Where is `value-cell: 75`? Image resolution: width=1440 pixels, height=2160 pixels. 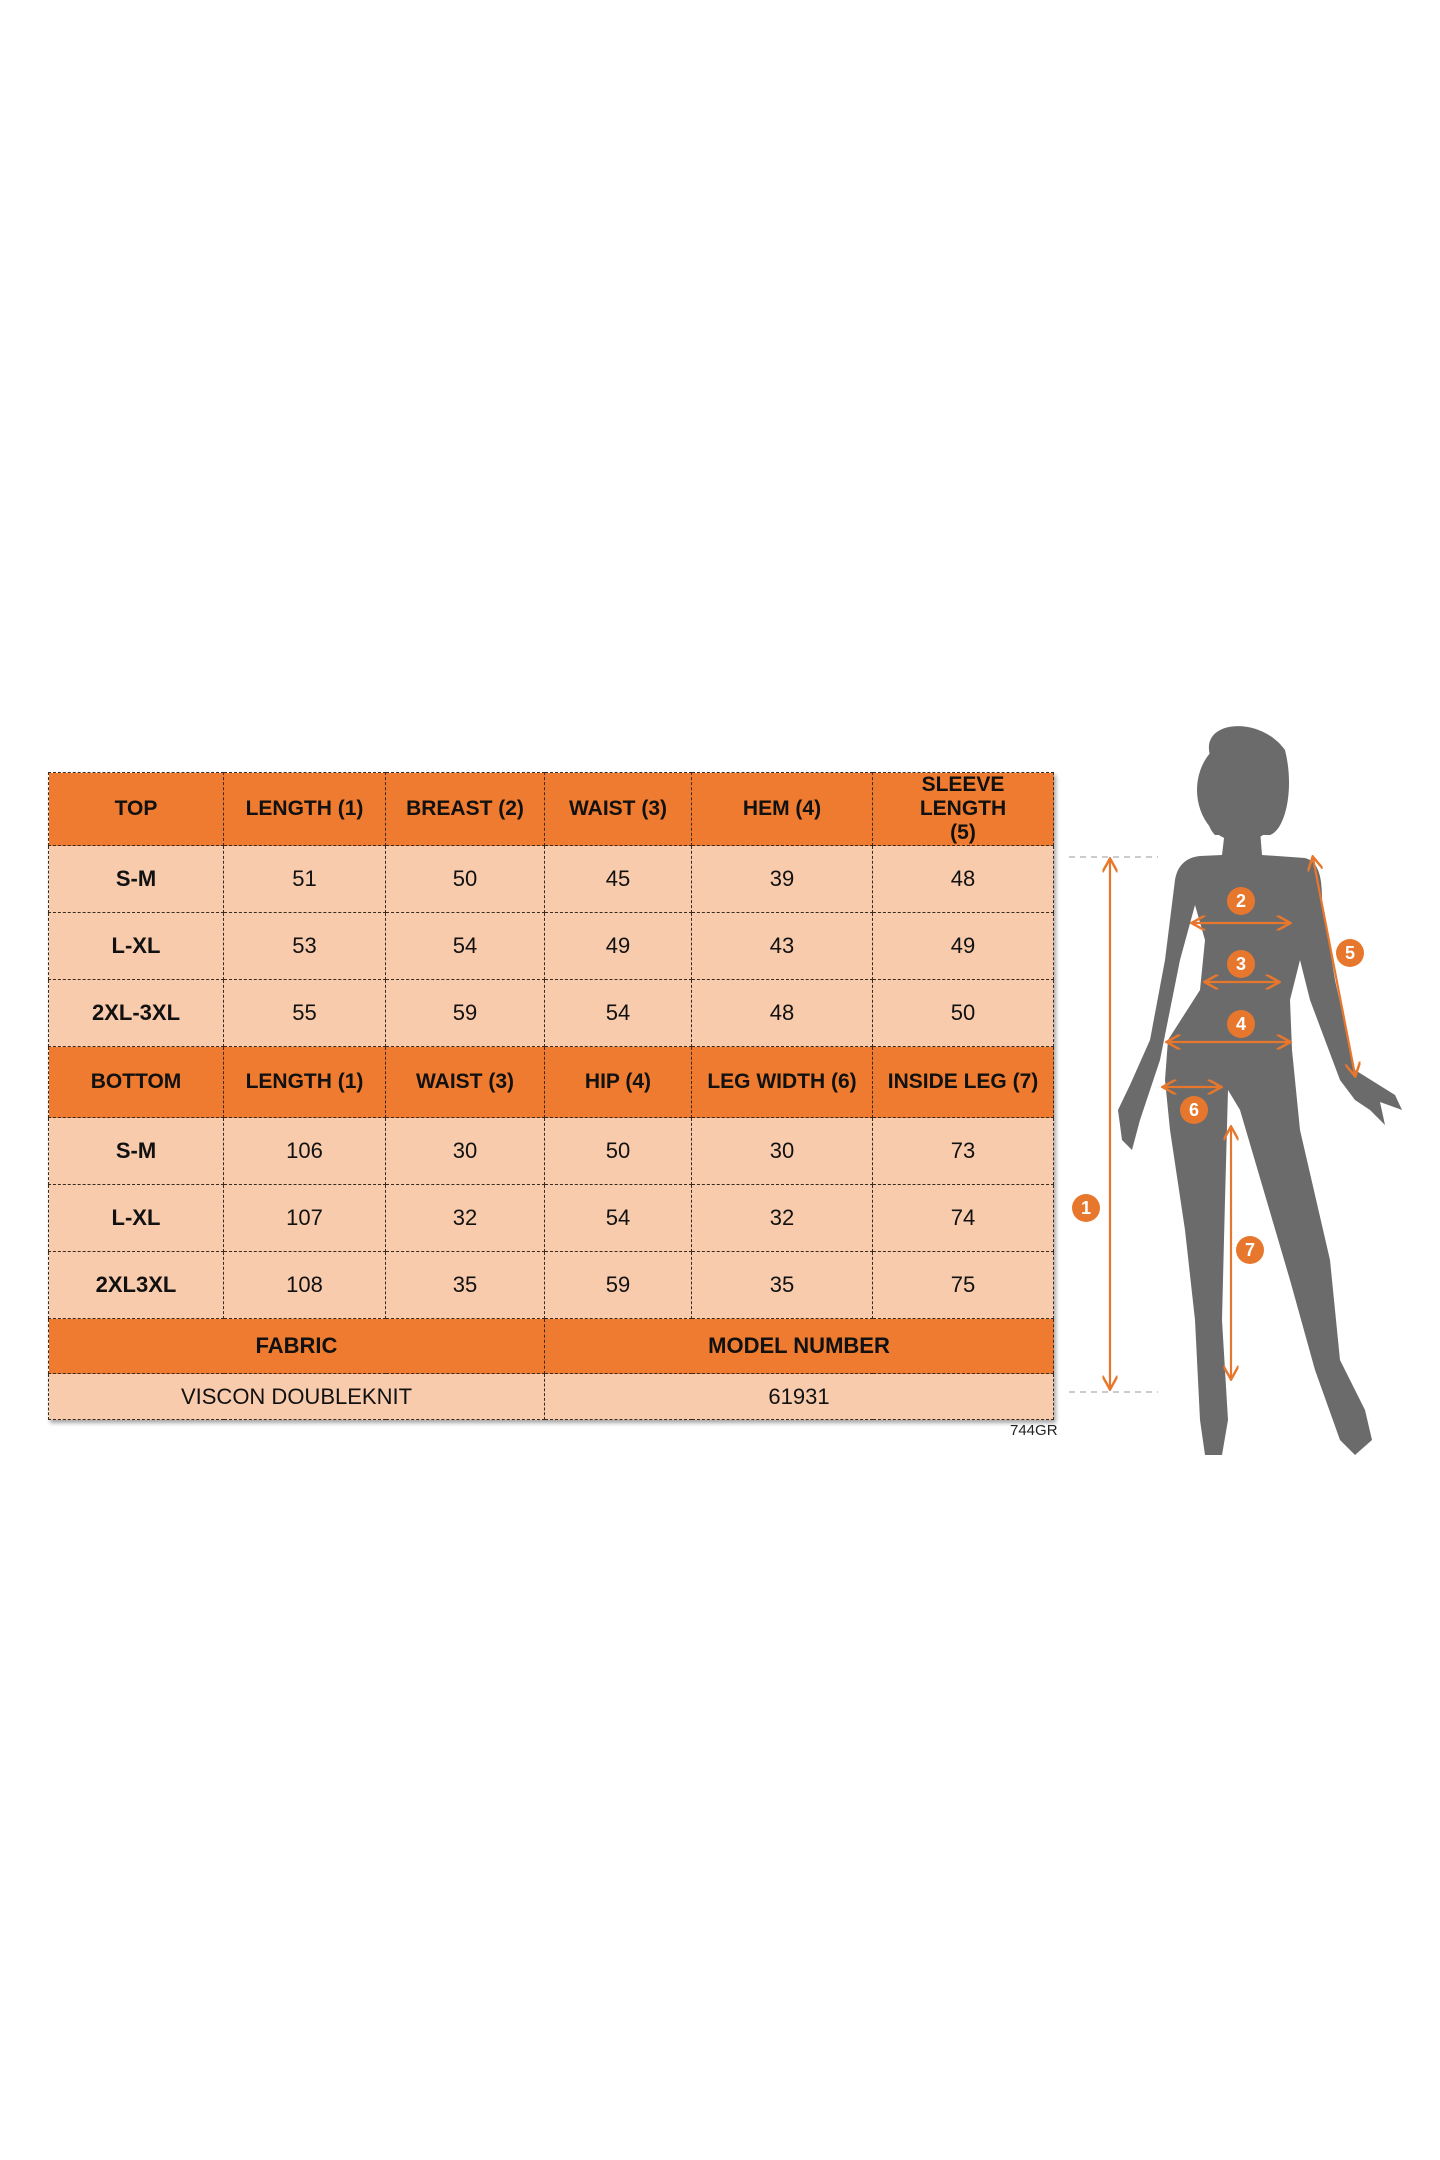
value-cell: 75 is located at coordinates (963, 1285).